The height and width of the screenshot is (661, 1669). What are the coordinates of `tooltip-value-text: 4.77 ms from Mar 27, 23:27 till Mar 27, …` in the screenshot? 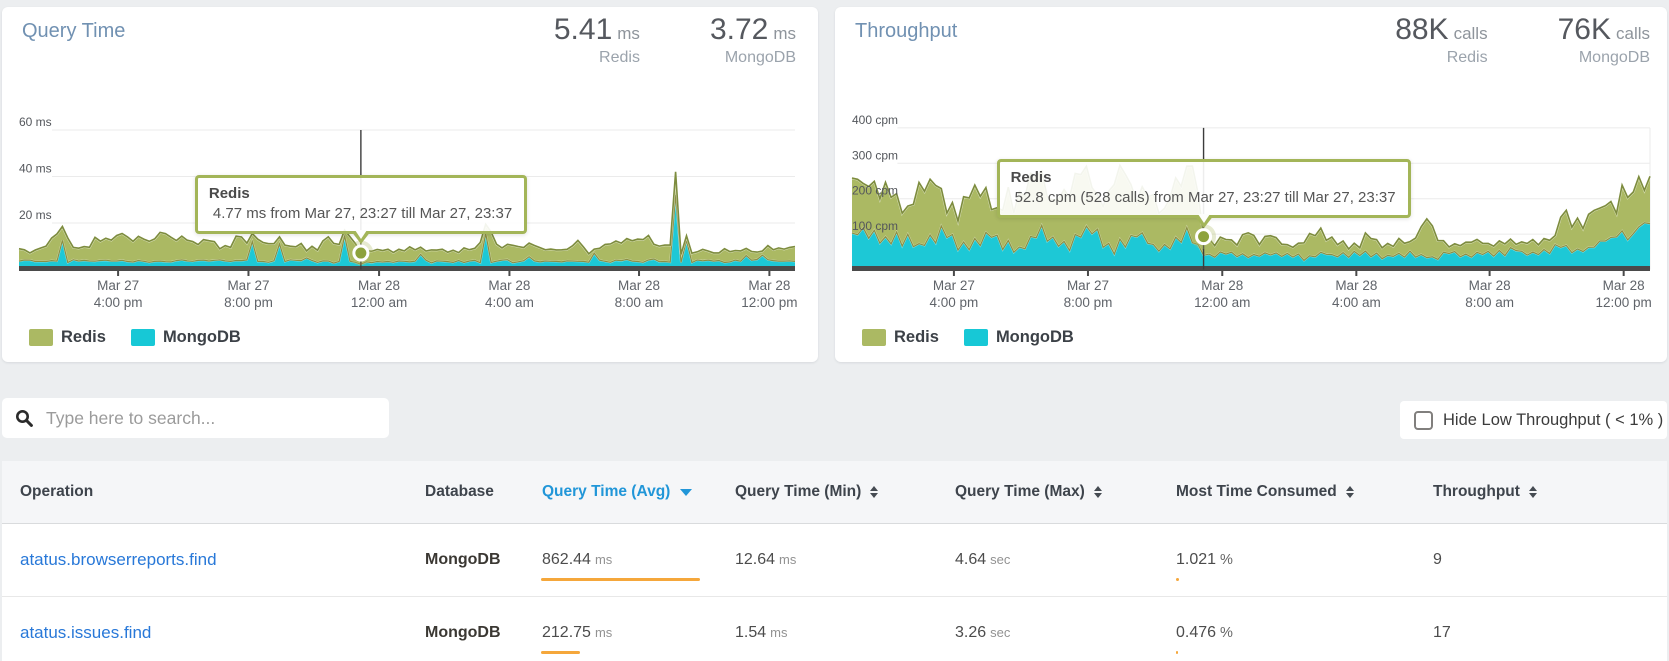 It's located at (362, 214).